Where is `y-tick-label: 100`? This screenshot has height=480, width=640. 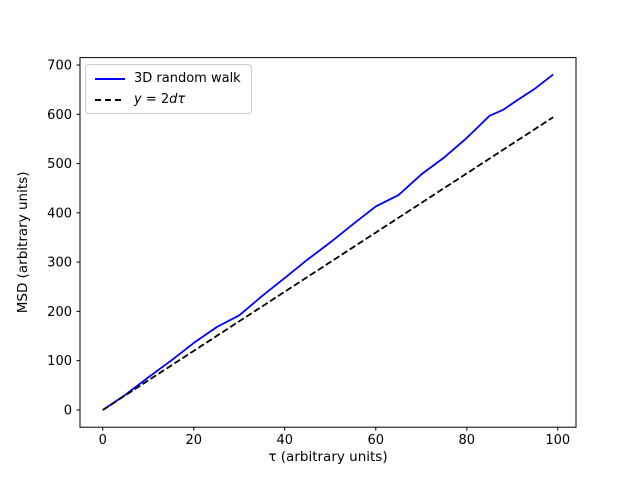
y-tick-label: 100 is located at coordinates (59, 361).